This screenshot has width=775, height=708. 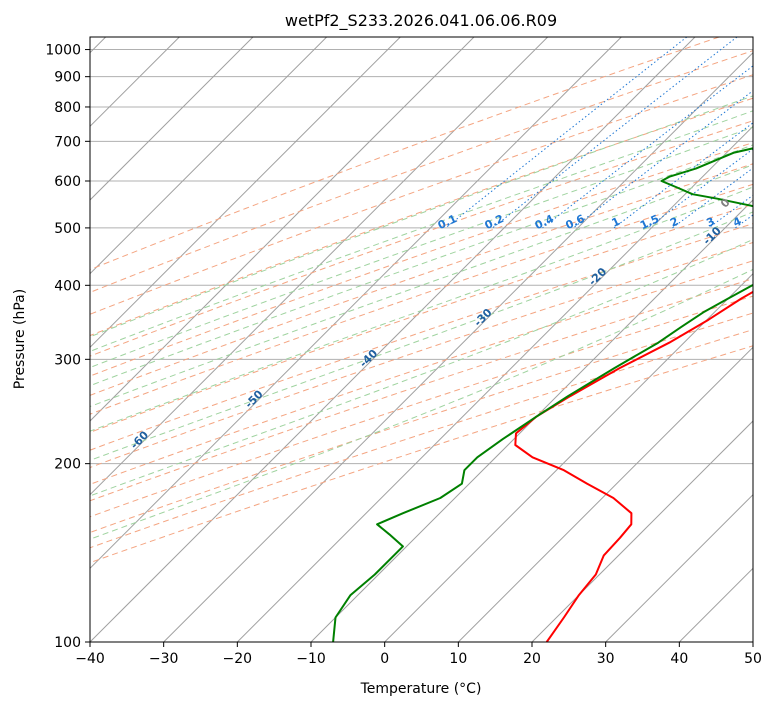 What do you see at coordinates (67, 229) in the screenshot?
I see `y-tick-label: 500` at bounding box center [67, 229].